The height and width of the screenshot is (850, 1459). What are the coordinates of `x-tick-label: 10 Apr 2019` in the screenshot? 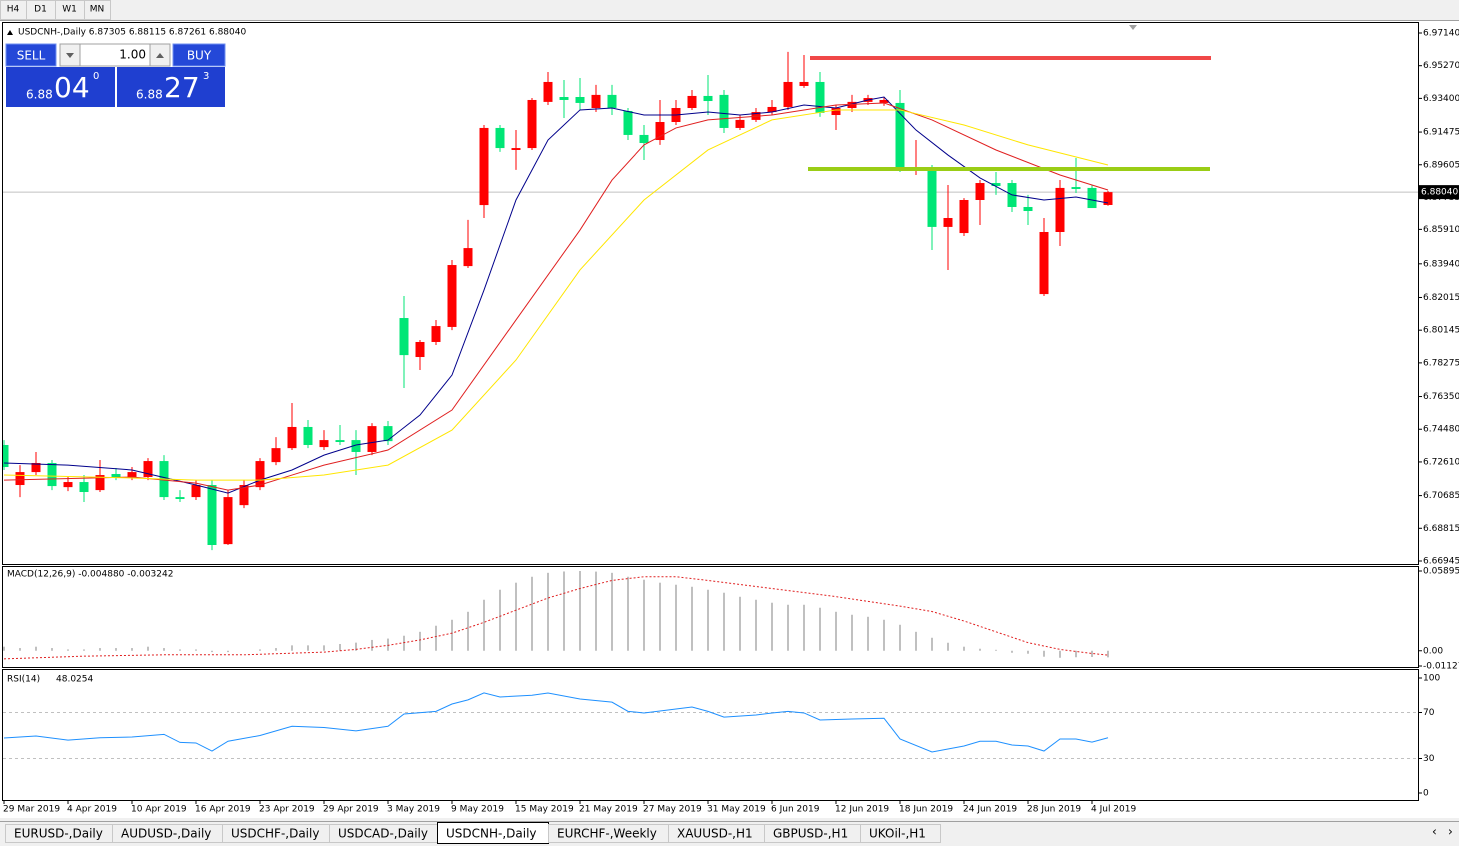 It's located at (159, 810).